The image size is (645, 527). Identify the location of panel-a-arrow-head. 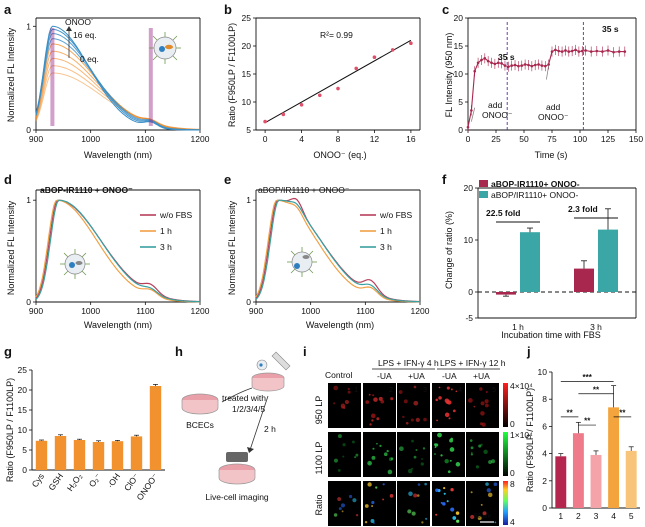
(69, 28).